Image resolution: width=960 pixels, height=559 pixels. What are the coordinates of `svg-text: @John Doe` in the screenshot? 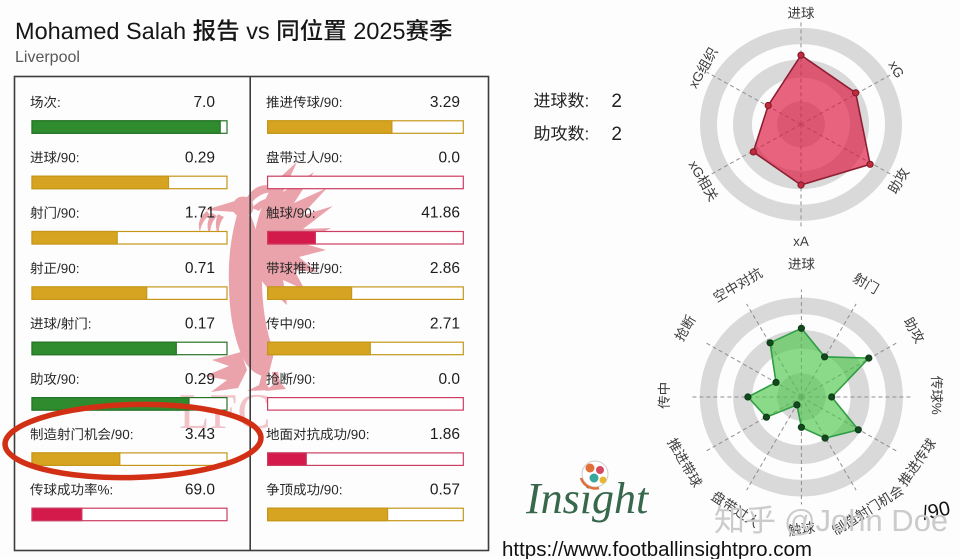 It's located at (866, 520).